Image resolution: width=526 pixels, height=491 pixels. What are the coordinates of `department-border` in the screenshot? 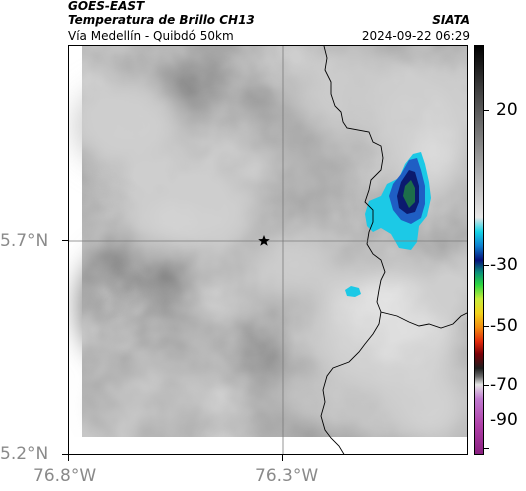 It's located at (353, 250).